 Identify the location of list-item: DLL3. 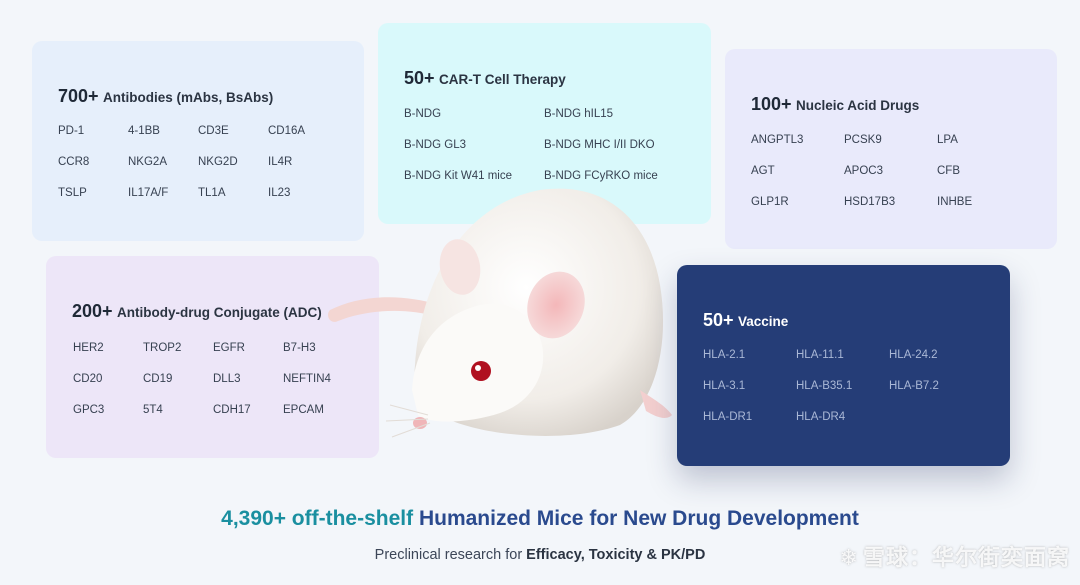
(227, 379).